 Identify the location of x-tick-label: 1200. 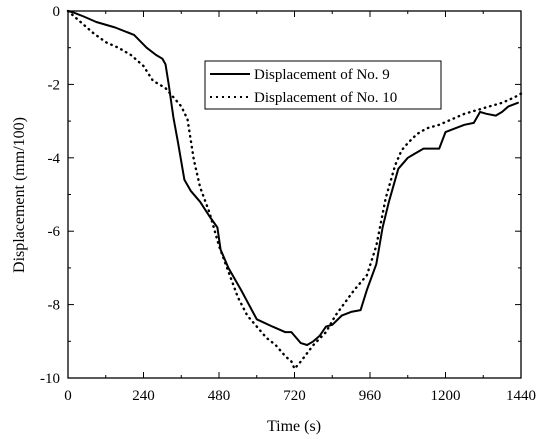
(446, 396).